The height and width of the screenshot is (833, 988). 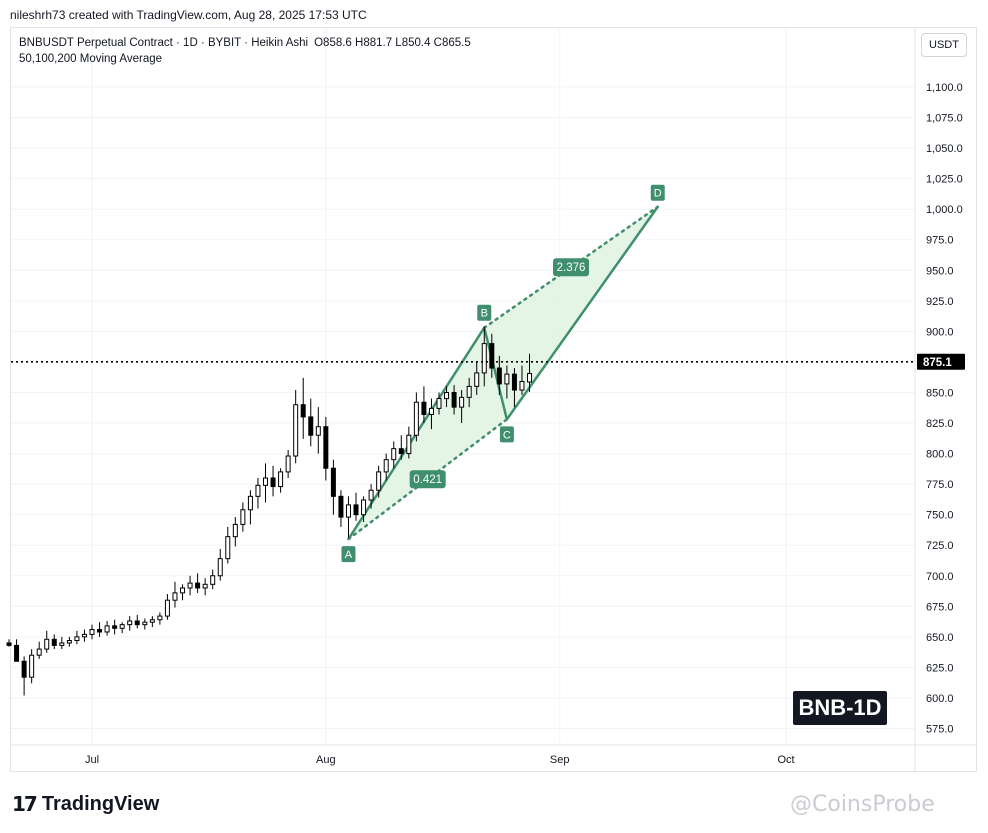 What do you see at coordinates (91, 59) in the screenshot?
I see `indicator-label: 50,100,200 Moving Average` at bounding box center [91, 59].